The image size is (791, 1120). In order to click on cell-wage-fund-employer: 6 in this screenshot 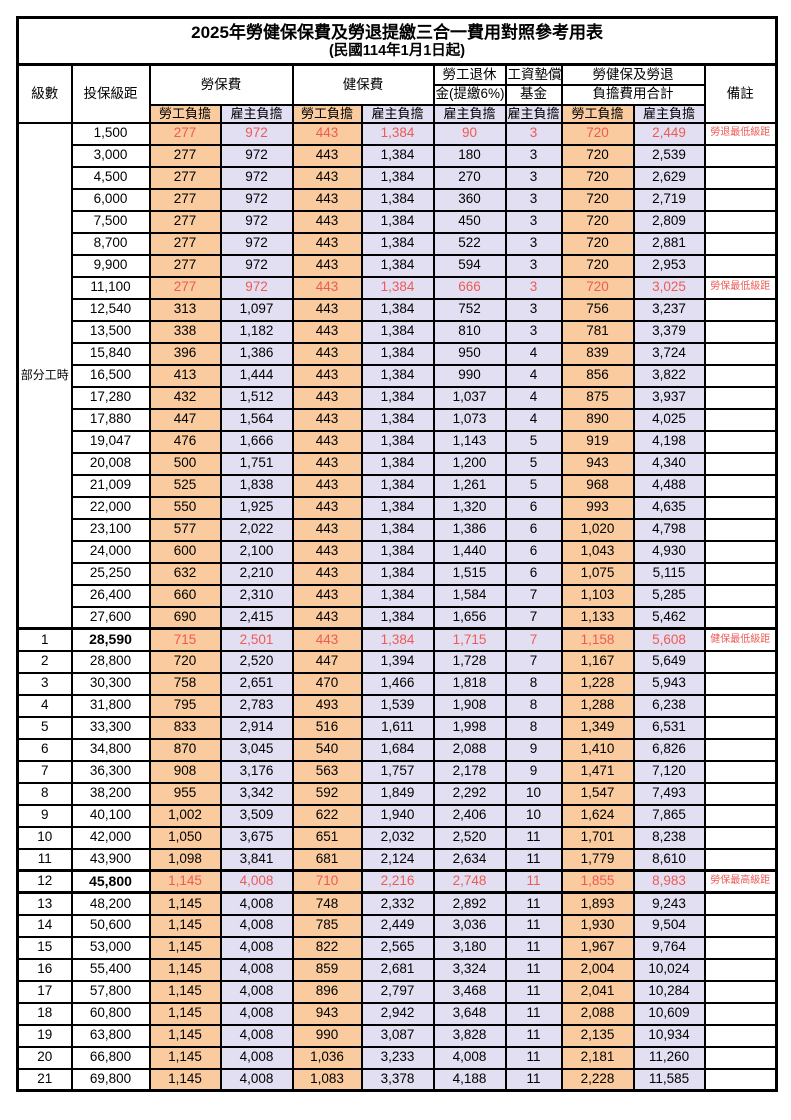, I will do `click(533, 507)`.